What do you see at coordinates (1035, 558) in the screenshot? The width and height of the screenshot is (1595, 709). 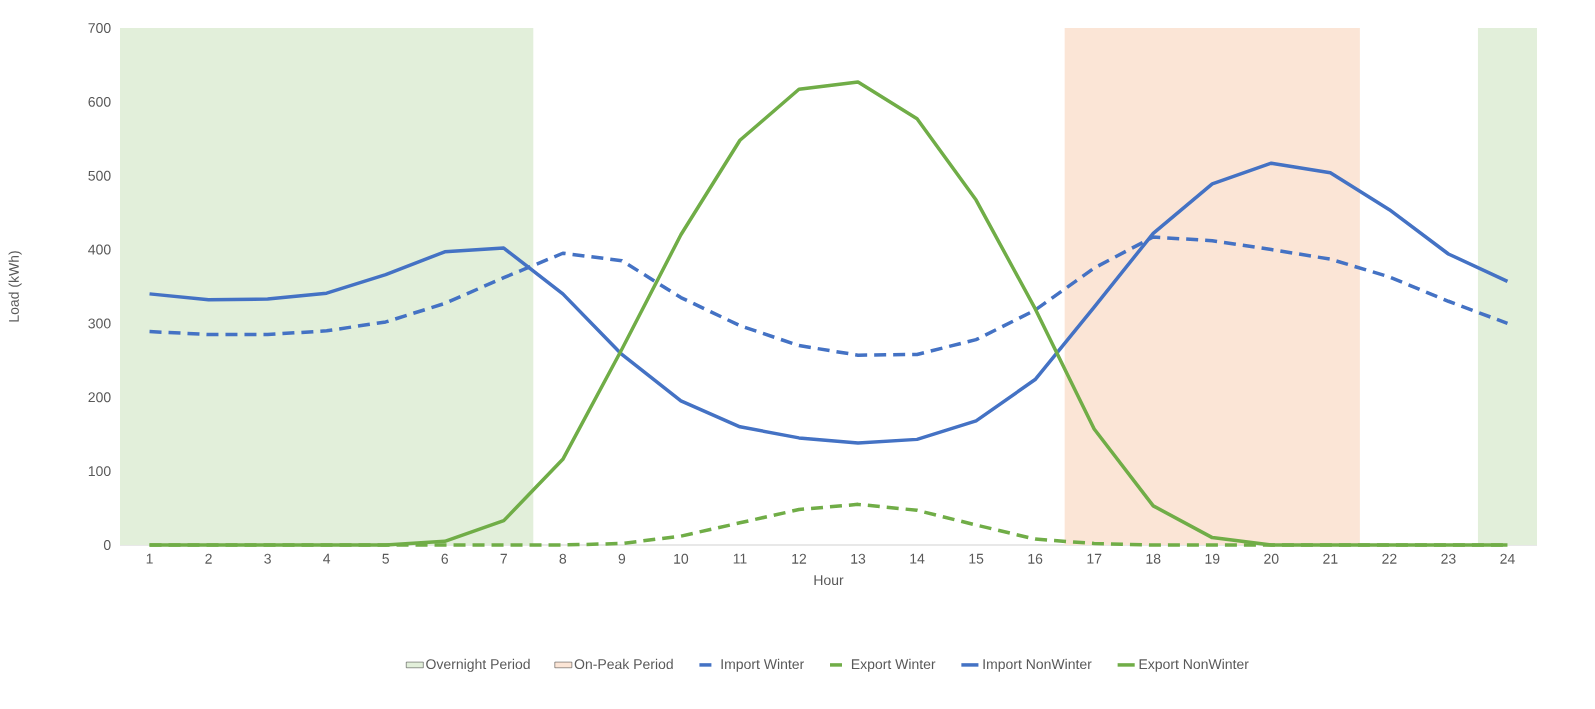 I see `x-tick-label: 16` at bounding box center [1035, 558].